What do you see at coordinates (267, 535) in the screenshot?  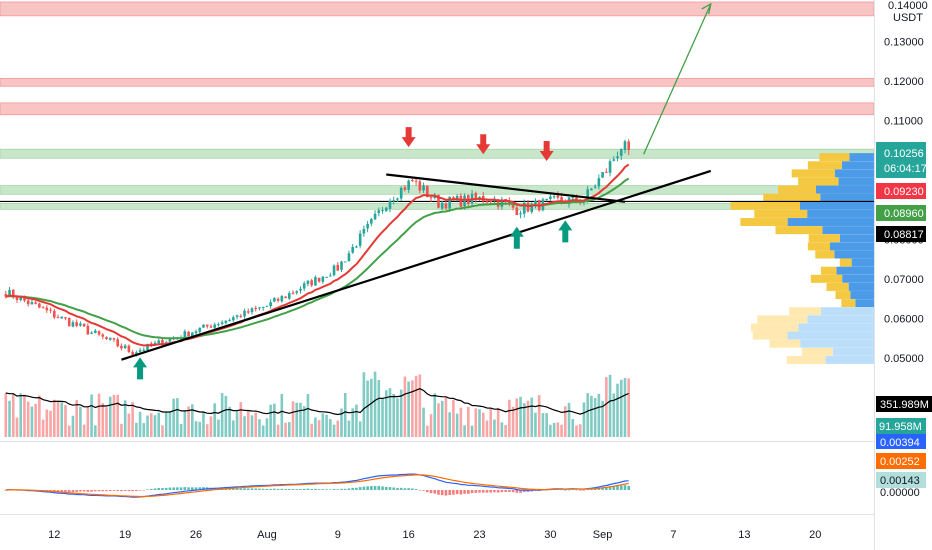 I see `date-tick-label: Aug` at bounding box center [267, 535].